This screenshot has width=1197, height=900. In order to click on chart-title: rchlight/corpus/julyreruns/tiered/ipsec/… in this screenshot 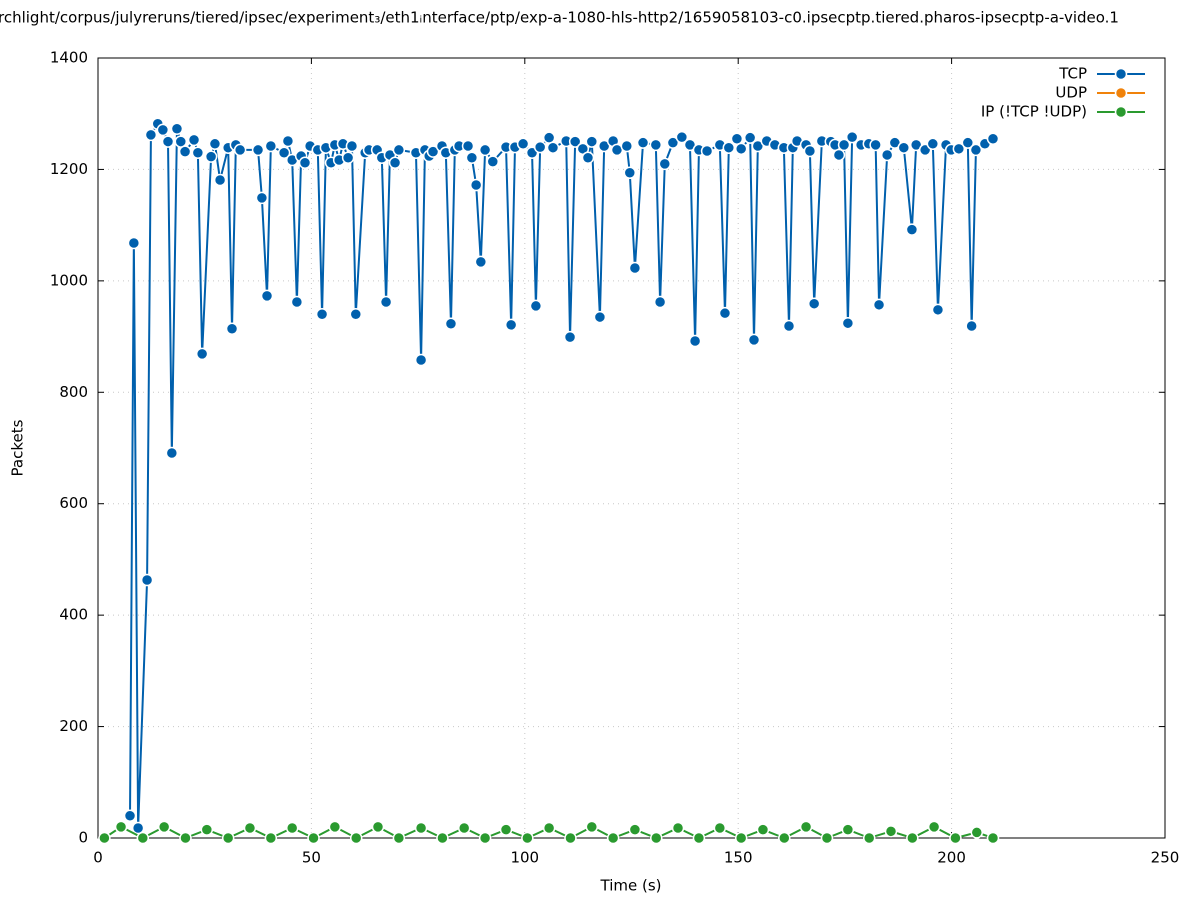, I will do `click(559, 18)`.